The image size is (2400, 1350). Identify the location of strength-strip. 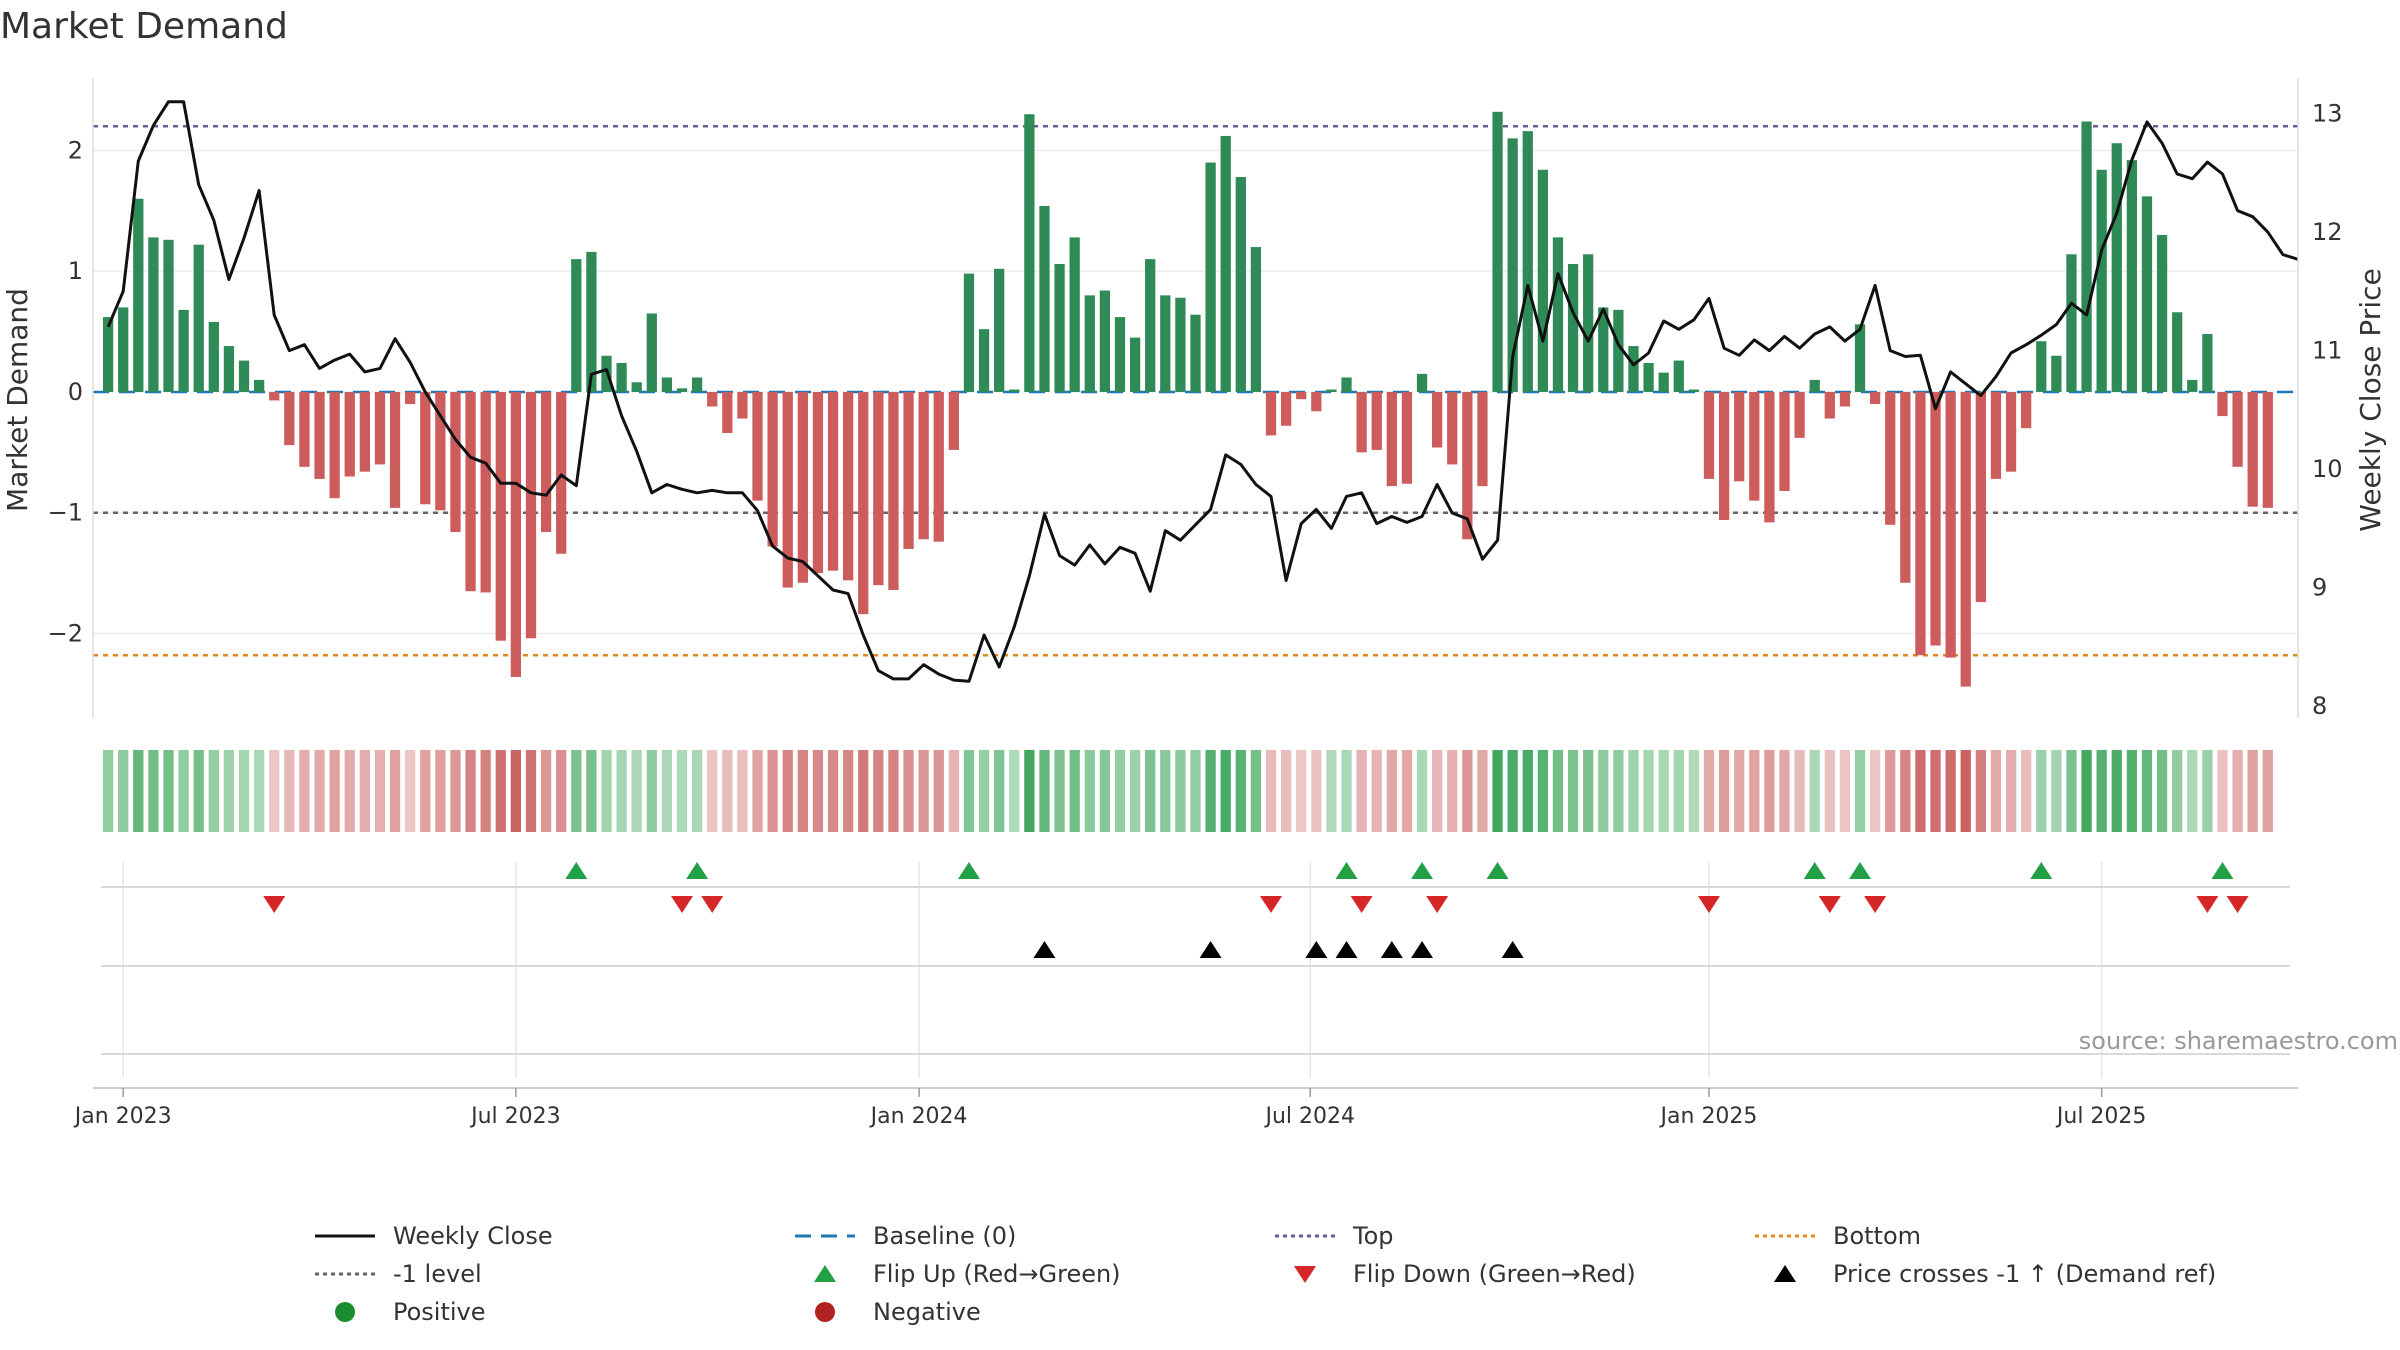
(1187, 791).